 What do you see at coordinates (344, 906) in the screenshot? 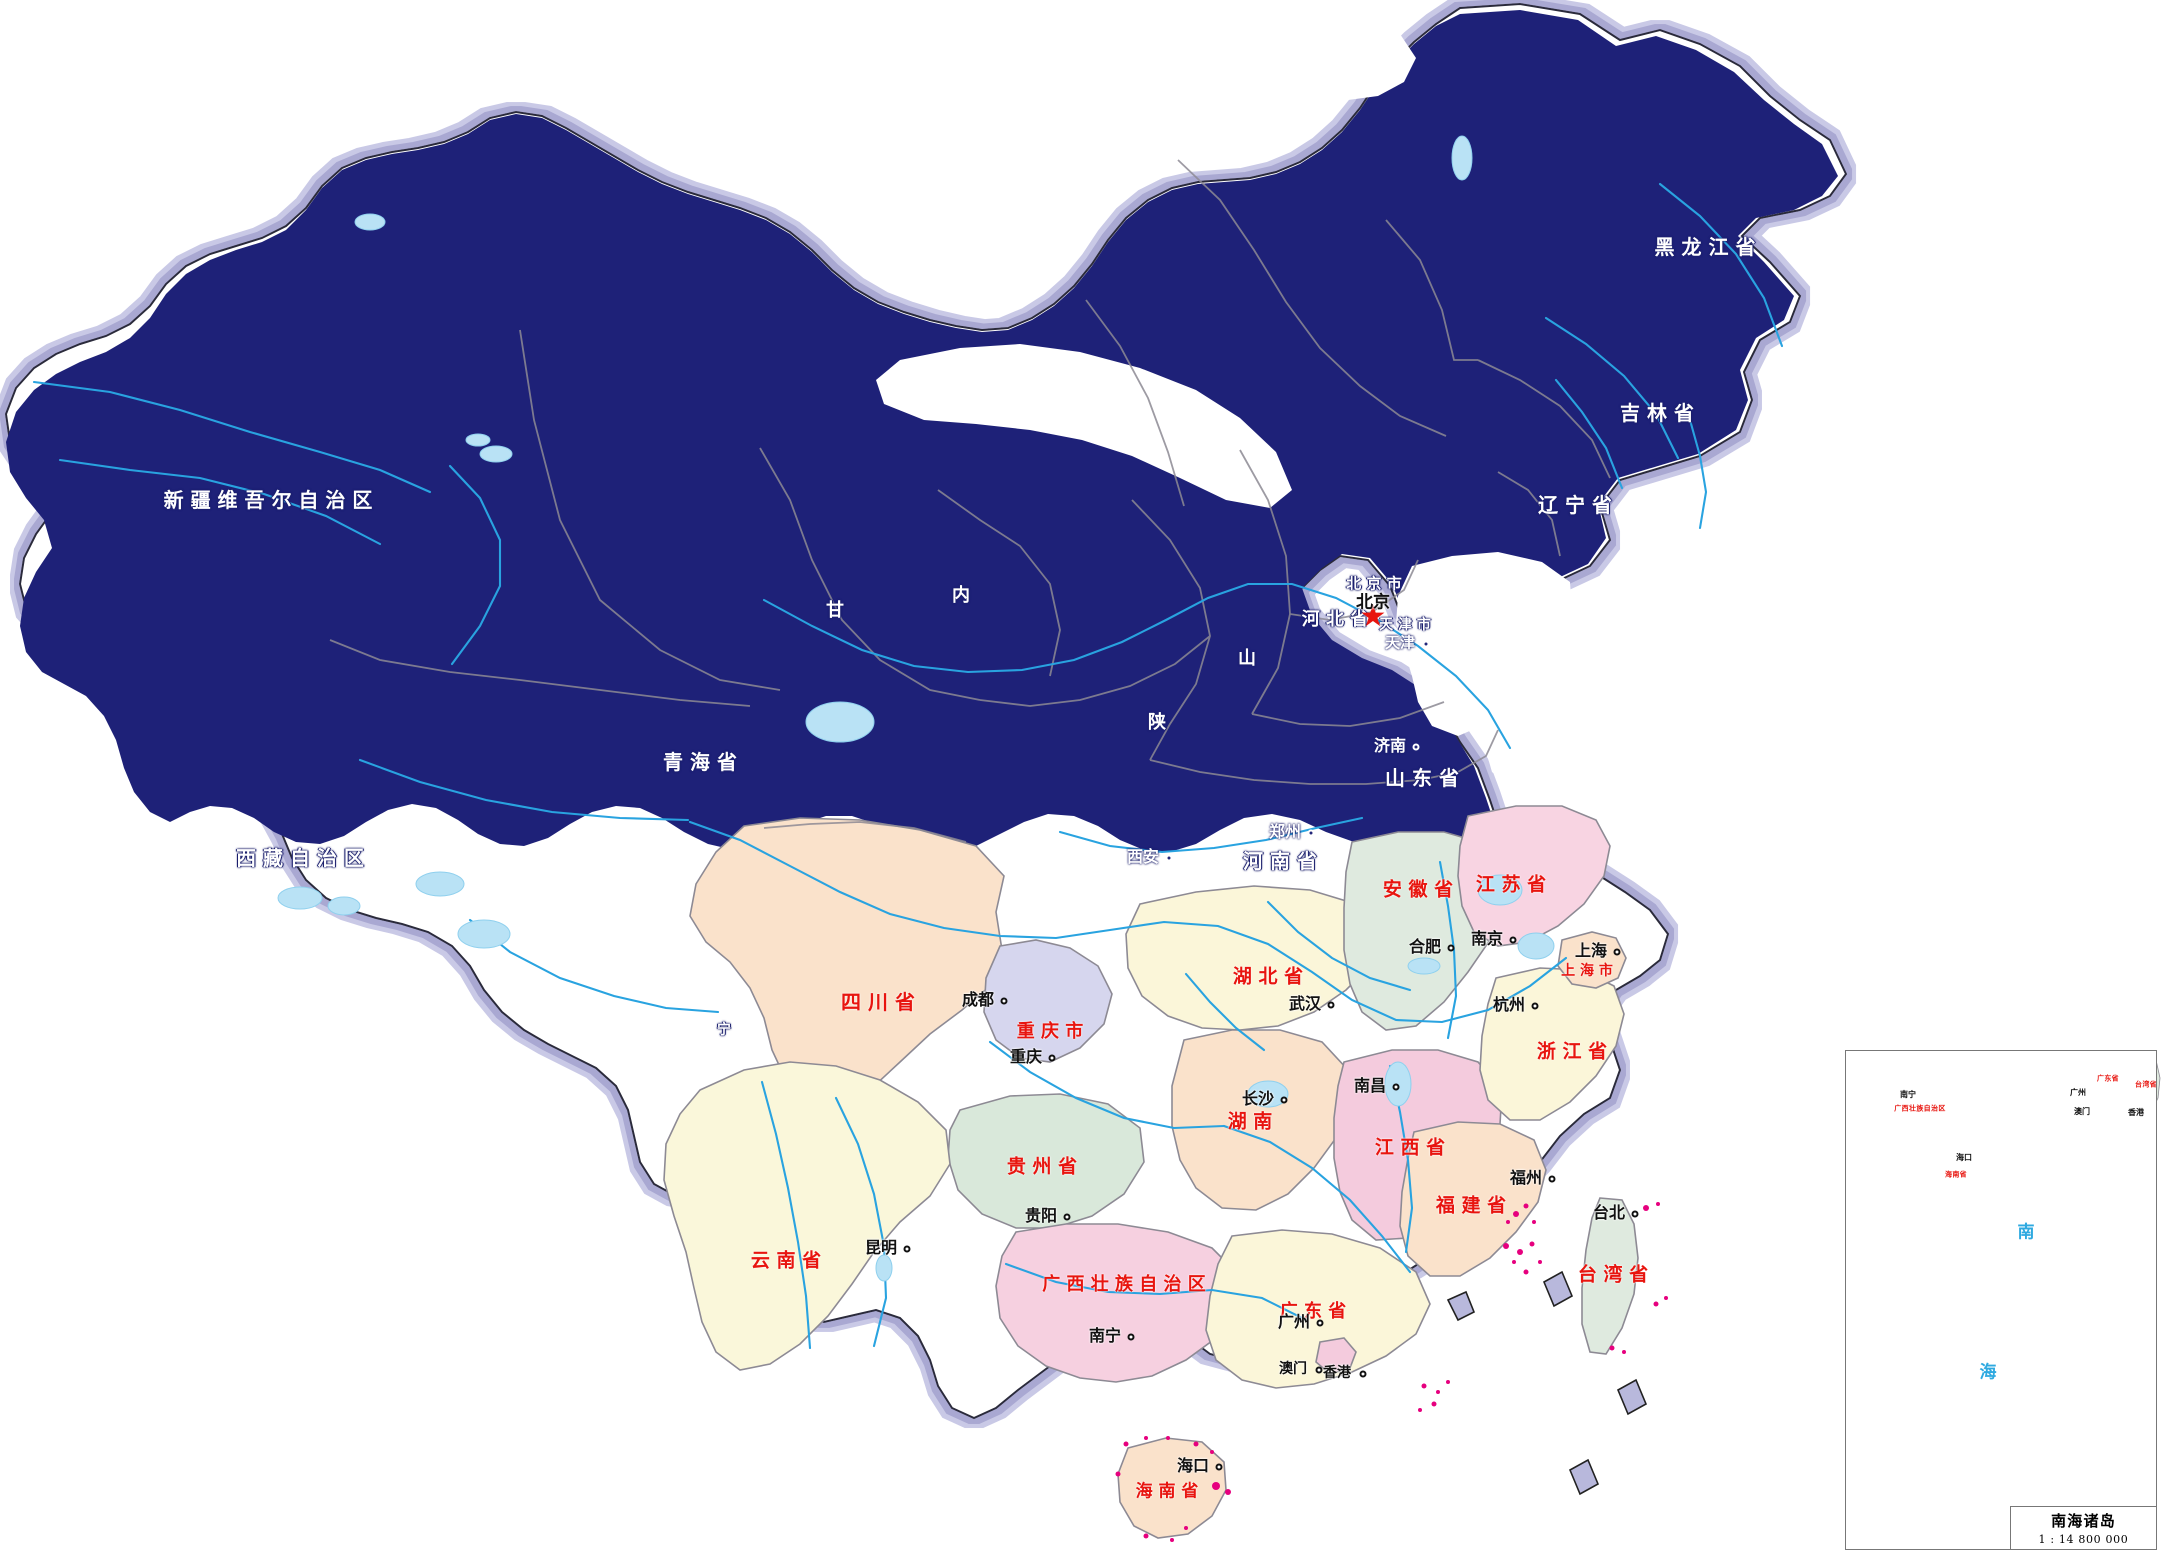
I see `lake-siling` at bounding box center [344, 906].